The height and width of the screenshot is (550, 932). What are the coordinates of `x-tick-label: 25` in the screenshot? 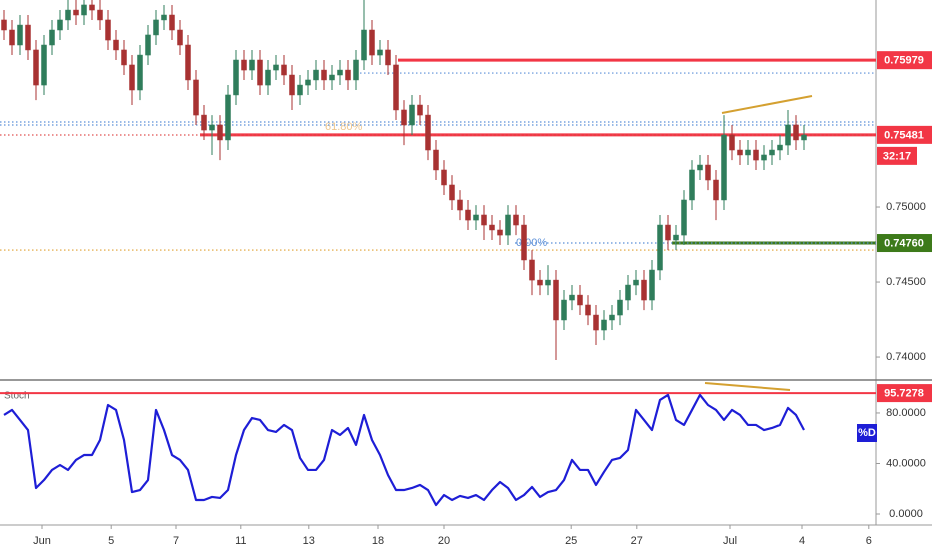 It's located at (571, 541).